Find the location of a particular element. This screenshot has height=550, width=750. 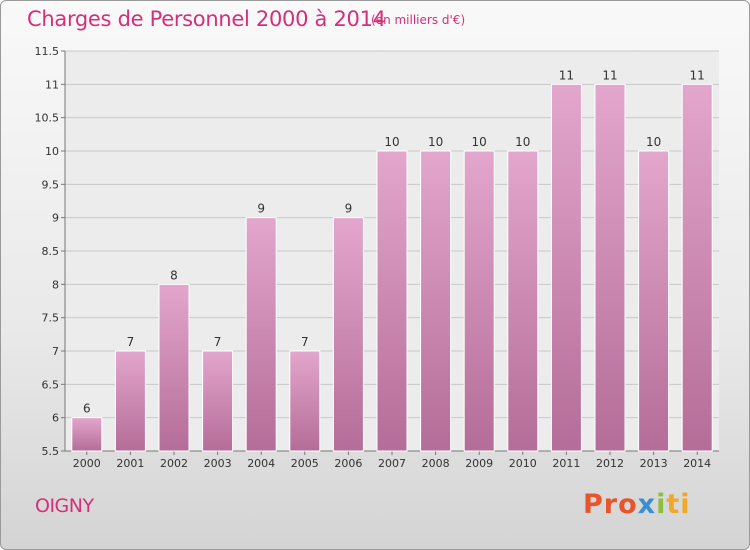

x-tick-label: 2000 is located at coordinates (87, 463).